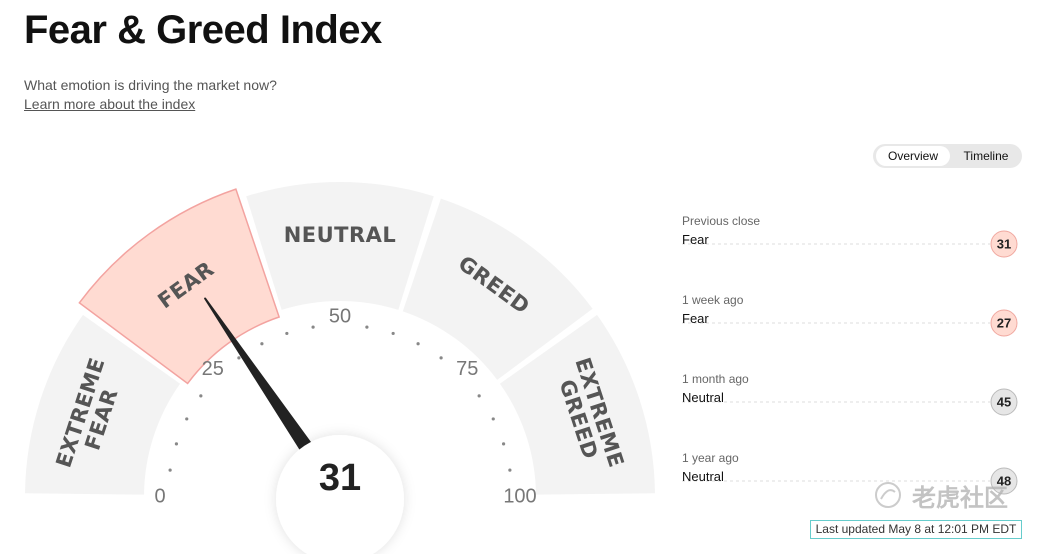  Describe the element at coordinates (715, 379) in the screenshot. I see `history-period: 1 month ago` at that location.